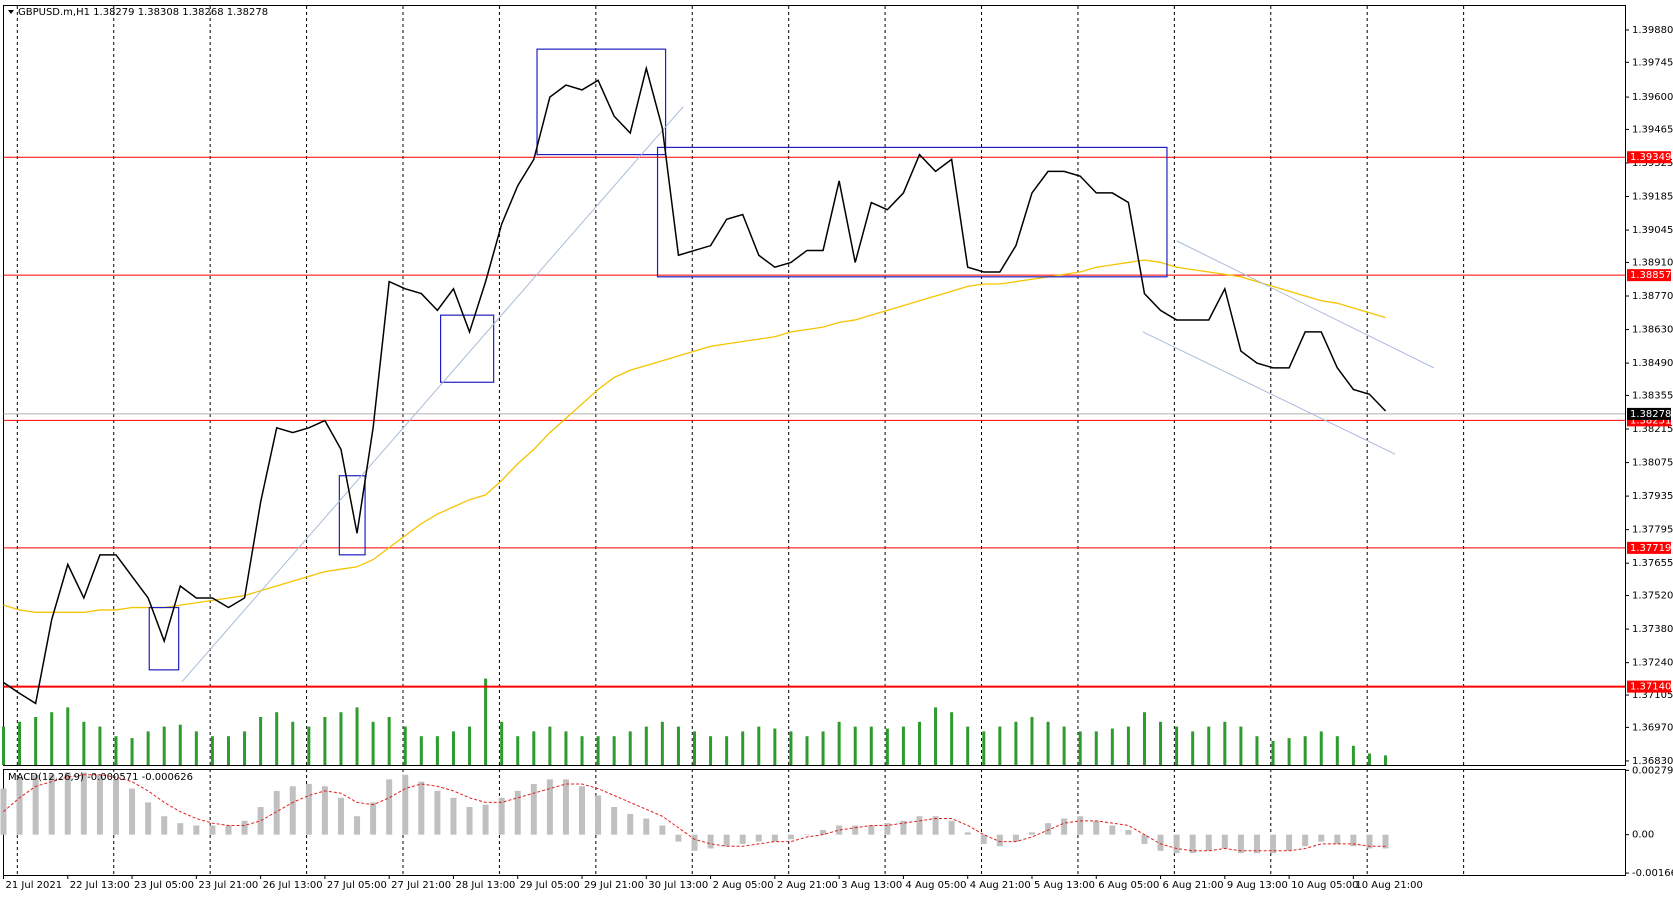  I want to click on trendline, so click(1305, 304).